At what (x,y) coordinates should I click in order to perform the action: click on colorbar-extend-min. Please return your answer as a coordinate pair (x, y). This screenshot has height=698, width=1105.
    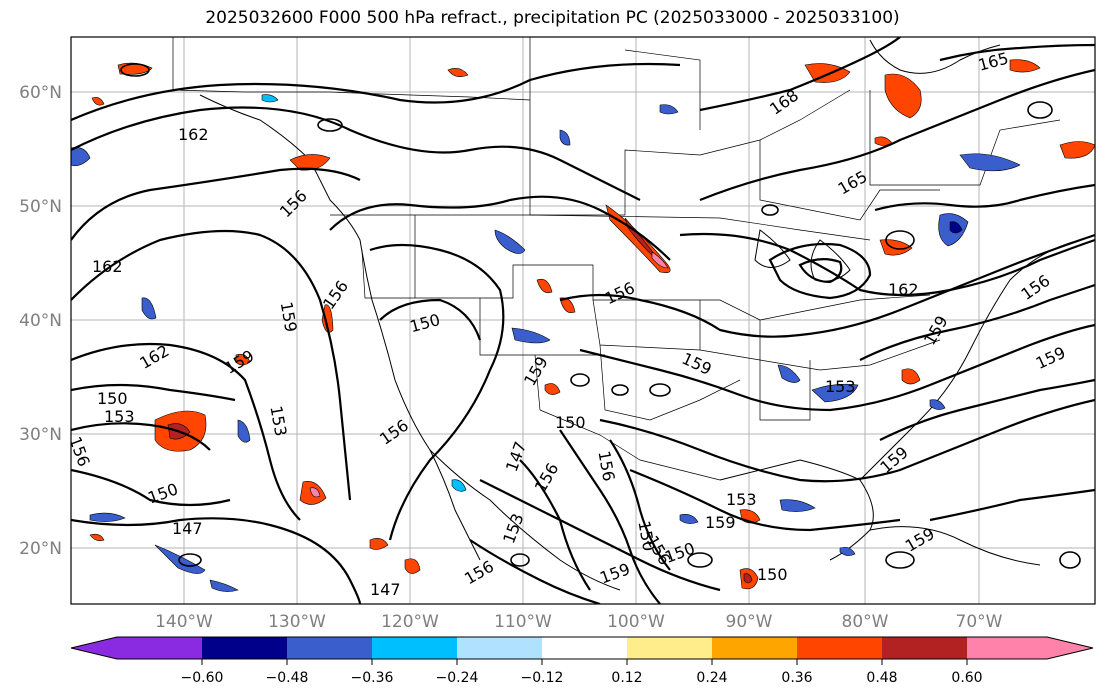
    Looking at the image, I should click on (94, 648).